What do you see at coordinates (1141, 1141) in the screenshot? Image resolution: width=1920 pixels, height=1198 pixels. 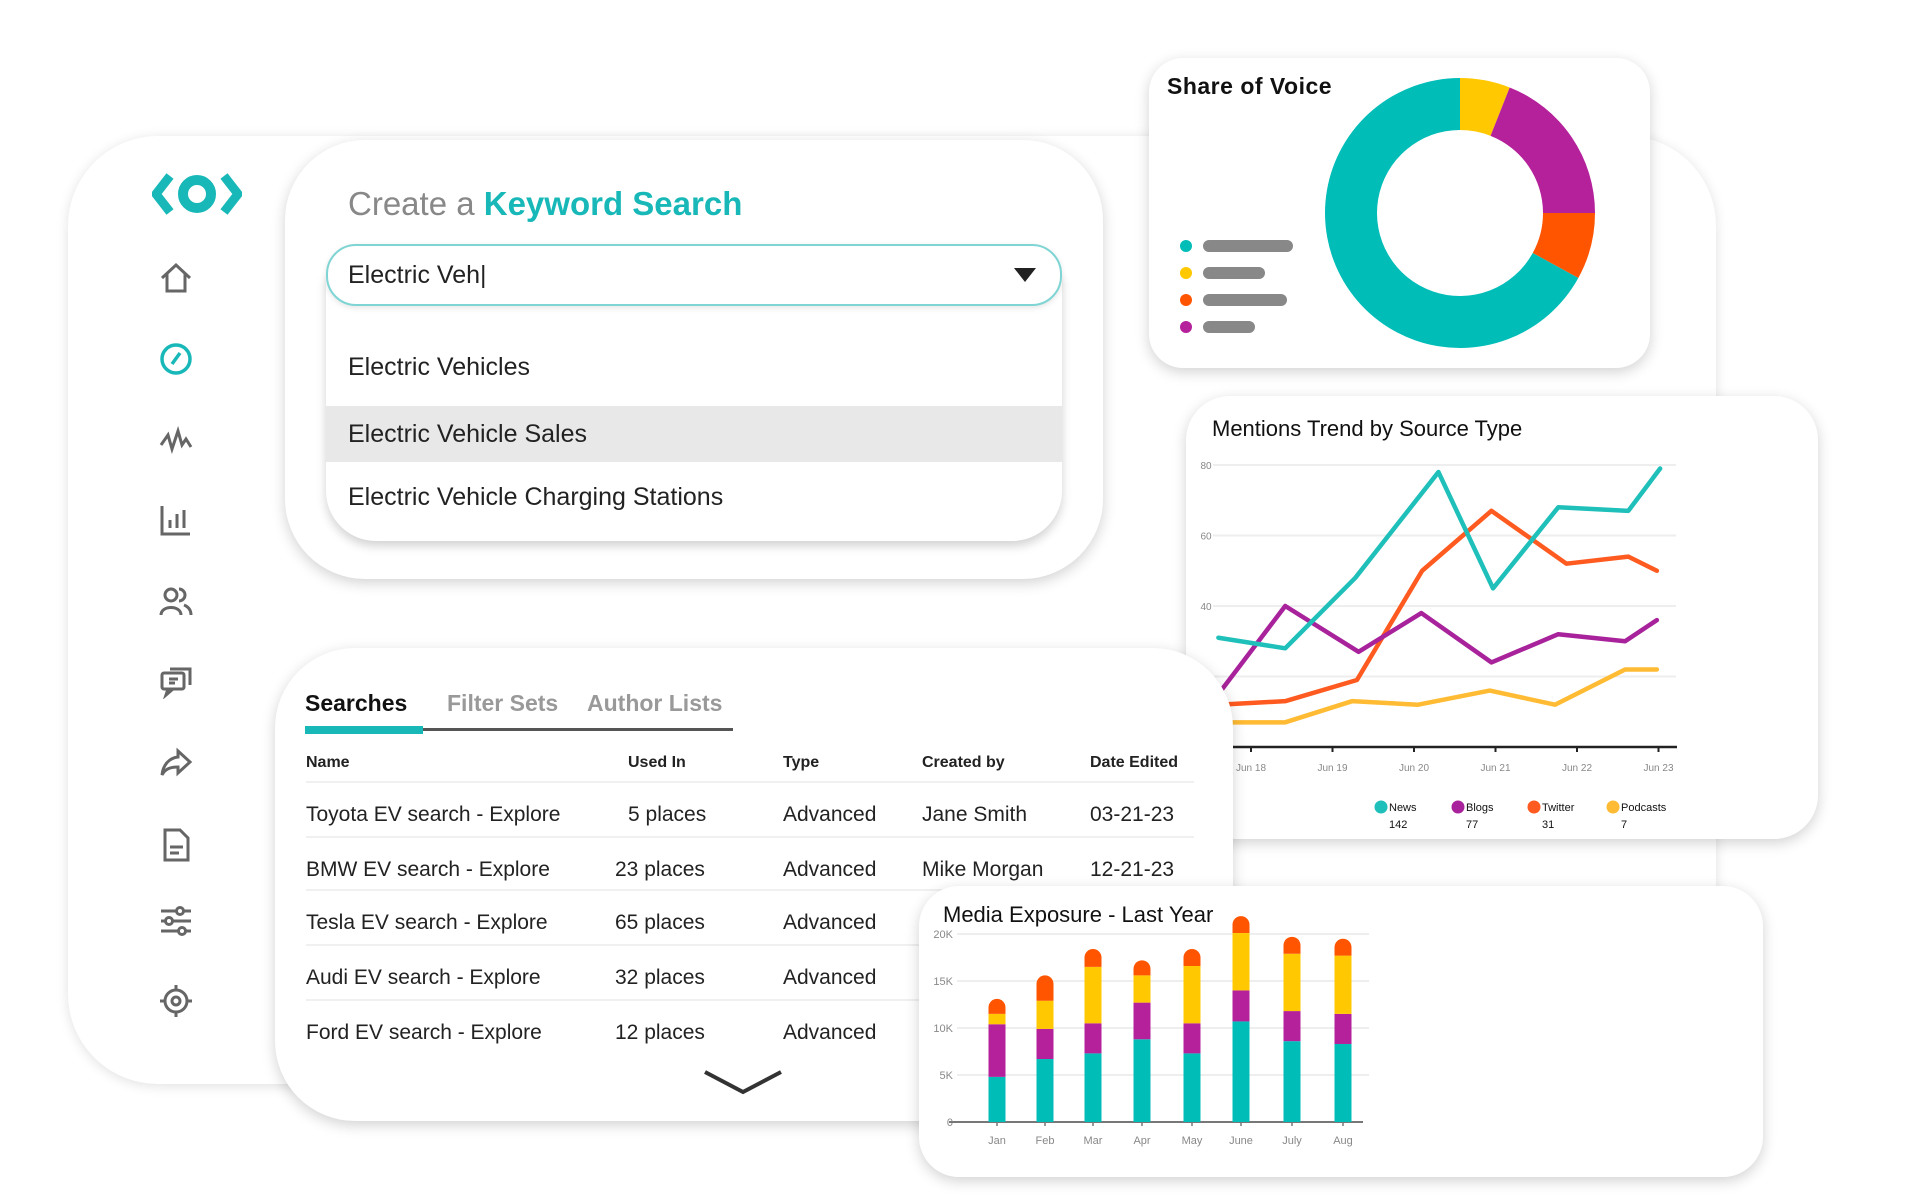 I see `x-tick-label: Apr` at bounding box center [1141, 1141].